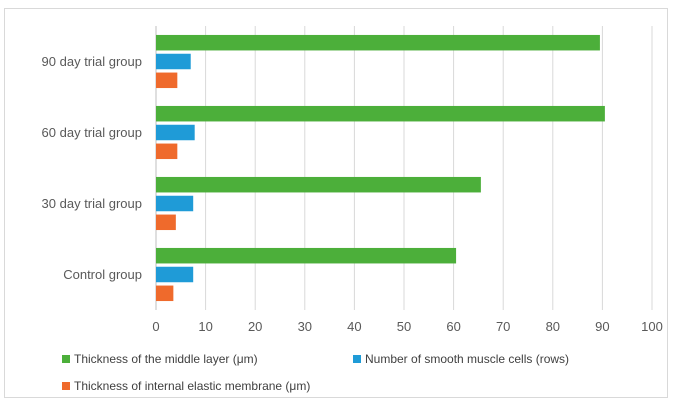 The image size is (674, 404). Describe the element at coordinates (66, 359) in the screenshot. I see `legend-swatch-middle-layer` at that location.